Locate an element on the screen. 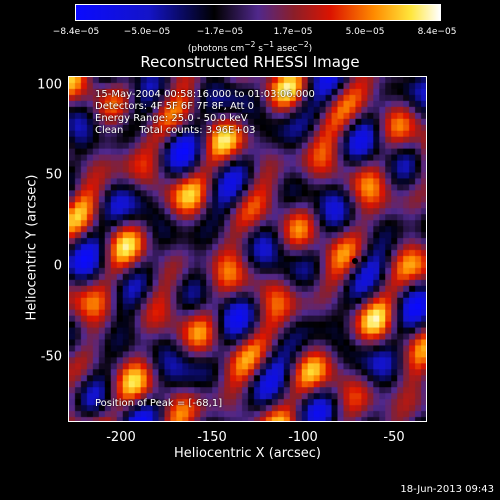 This screenshot has height=500, width=500. x-tick-label: -200 is located at coordinates (121, 437).